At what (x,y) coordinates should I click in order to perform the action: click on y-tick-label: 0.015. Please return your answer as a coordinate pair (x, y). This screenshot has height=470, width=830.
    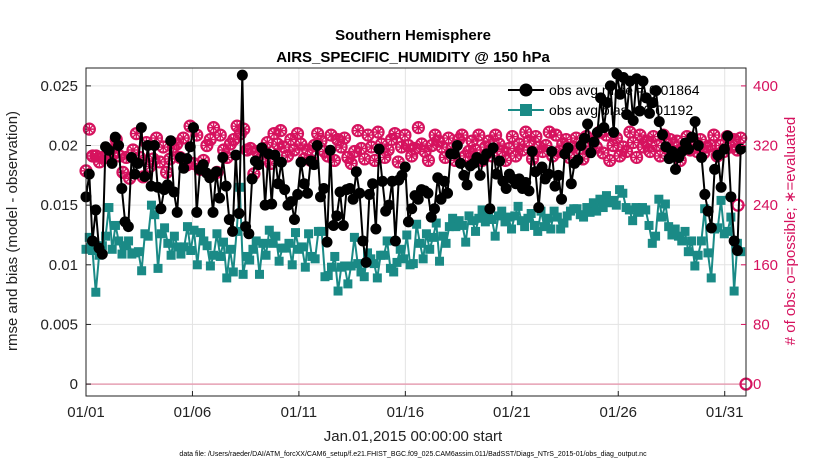
    Looking at the image, I should click on (59, 205).